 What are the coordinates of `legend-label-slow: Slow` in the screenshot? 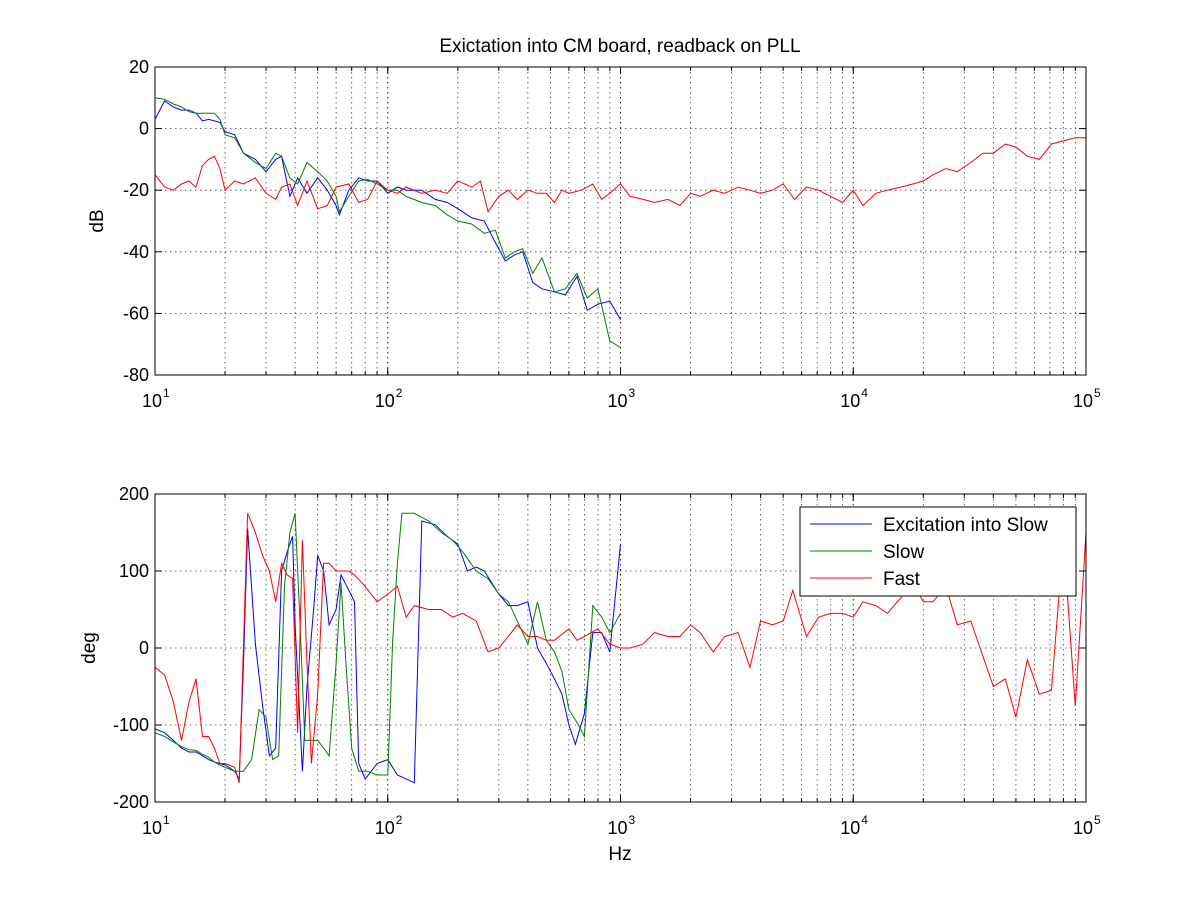 It's located at (903, 552).